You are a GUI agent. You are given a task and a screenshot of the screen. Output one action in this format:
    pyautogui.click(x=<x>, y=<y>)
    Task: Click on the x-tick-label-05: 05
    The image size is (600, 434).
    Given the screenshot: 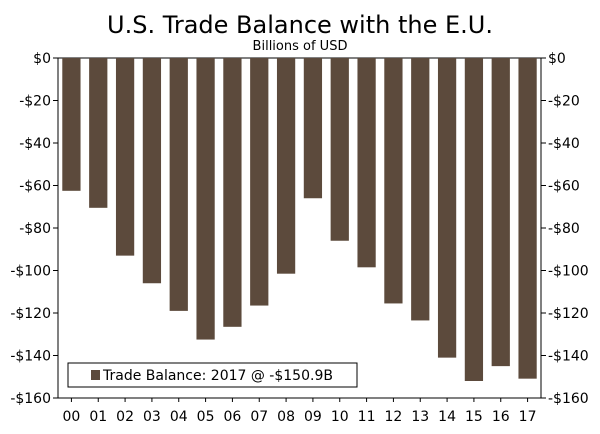 What is the action you would take?
    pyautogui.click(x=206, y=417)
    